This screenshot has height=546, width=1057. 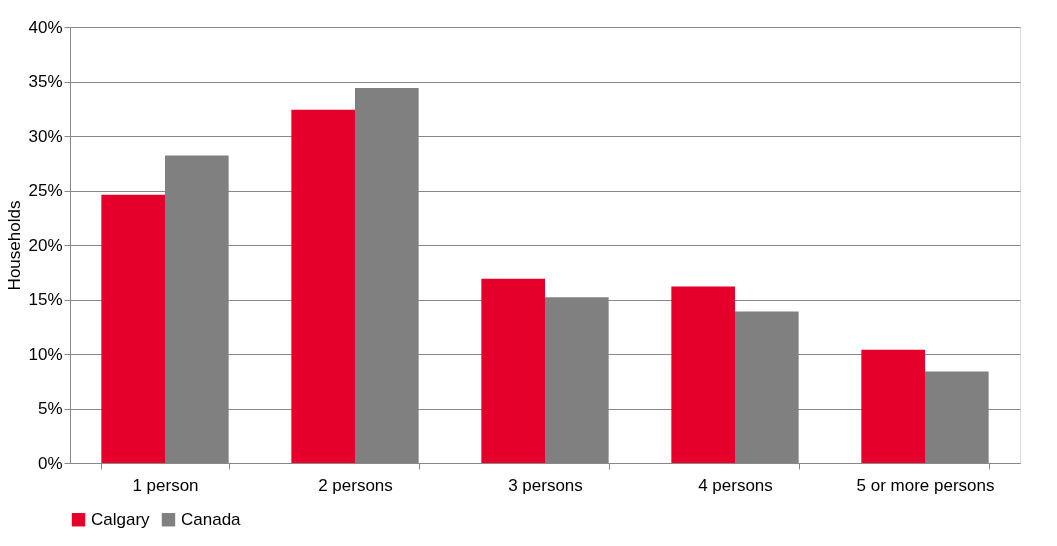 What do you see at coordinates (45, 299) in the screenshot?
I see `y-tick-label: 15%` at bounding box center [45, 299].